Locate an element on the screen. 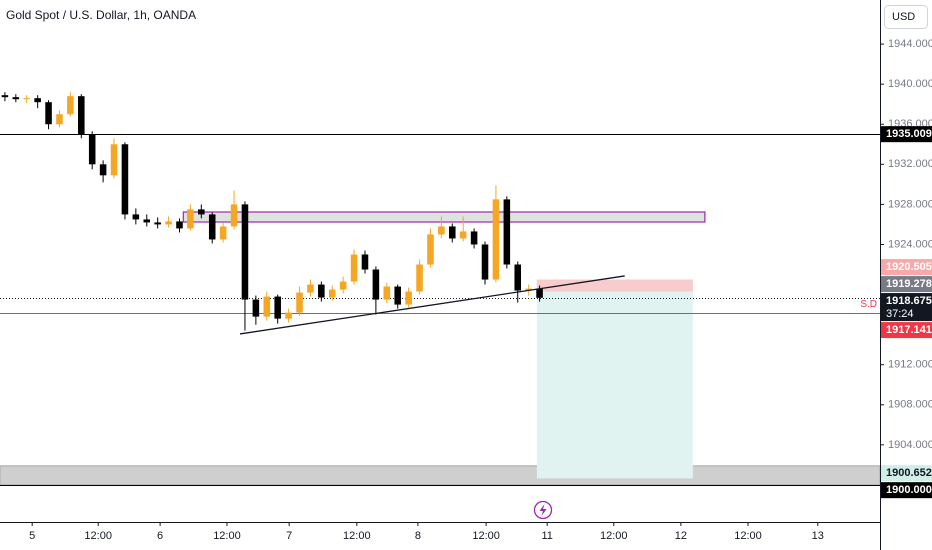 The image size is (932, 550). position-target is located at coordinates (614, 385).